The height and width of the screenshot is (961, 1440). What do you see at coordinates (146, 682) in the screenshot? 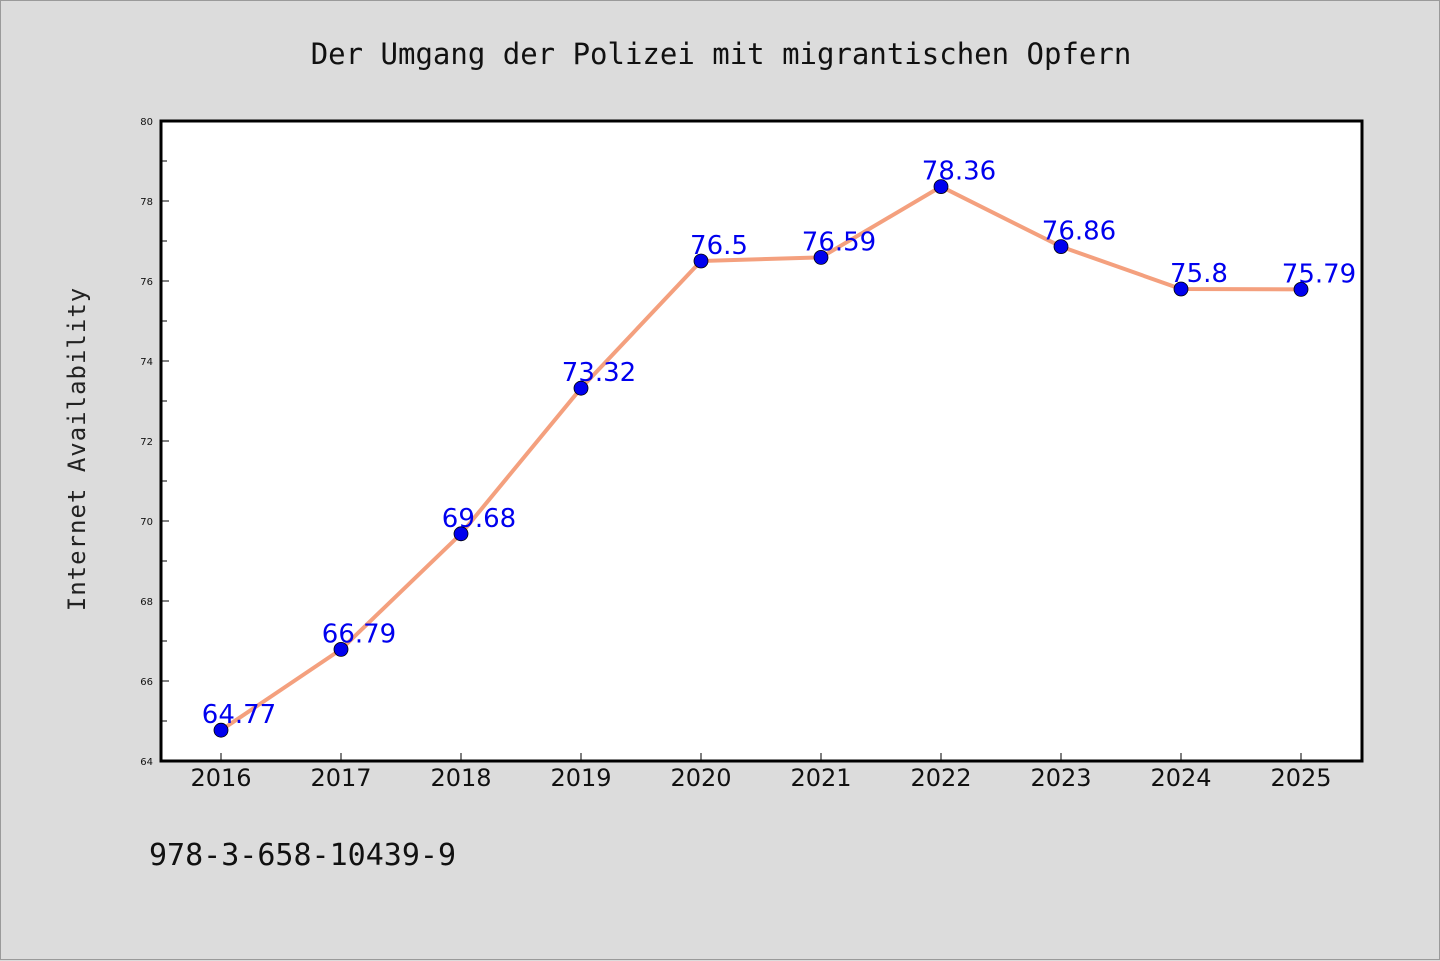
I see `y-tick-label: 66` at bounding box center [146, 682].